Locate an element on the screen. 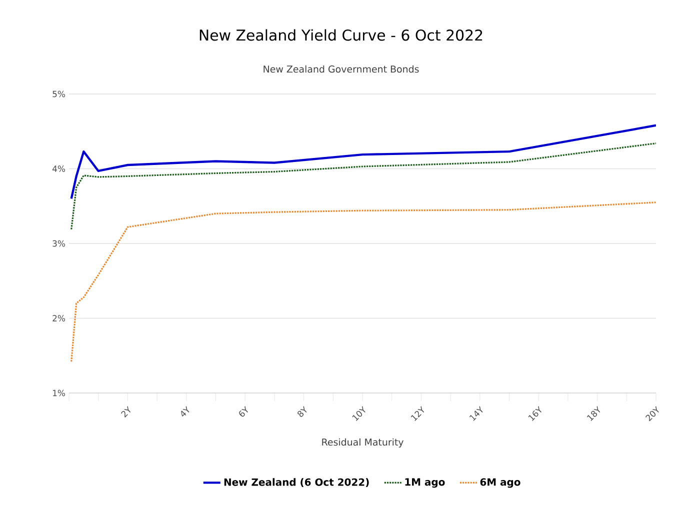  chart-subtitle: New Zealand Government Bonds is located at coordinates (341, 69).